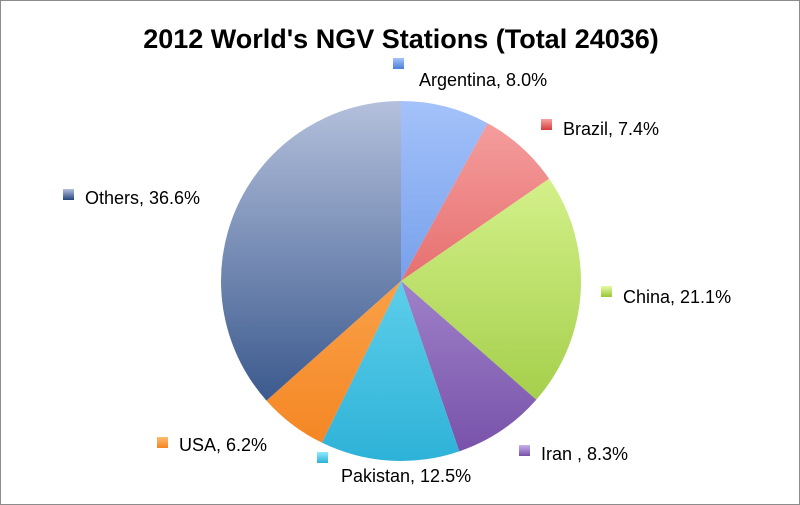  What do you see at coordinates (611, 129) in the screenshot?
I see `data-label: Brazil, 7.4%` at bounding box center [611, 129].